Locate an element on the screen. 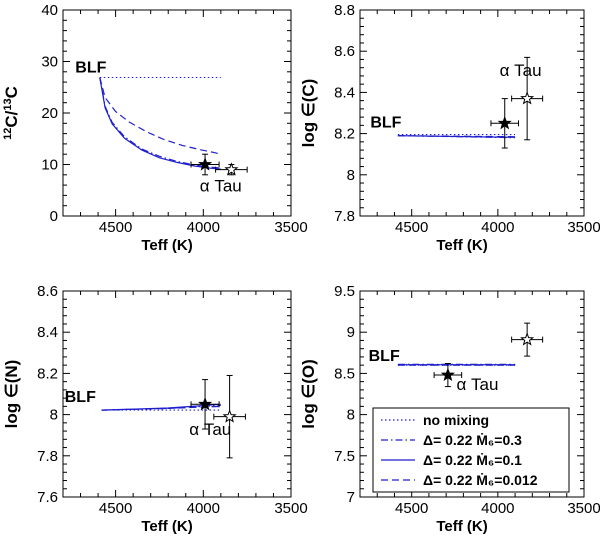 This screenshot has width=600, height=541. y-axis-label: log ∈(O) is located at coordinates (308, 394).